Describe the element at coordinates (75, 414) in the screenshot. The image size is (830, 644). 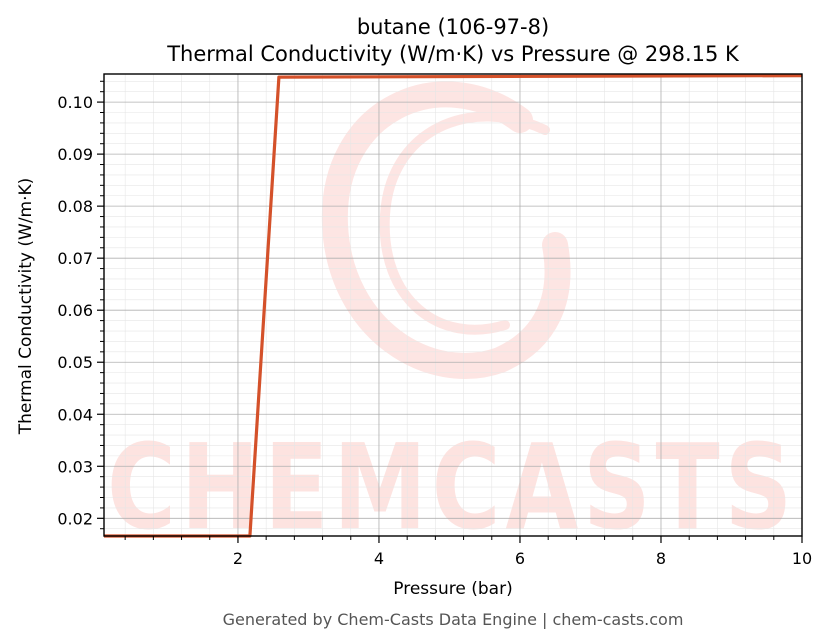
I see `y-tick-label: 0.04` at that location.